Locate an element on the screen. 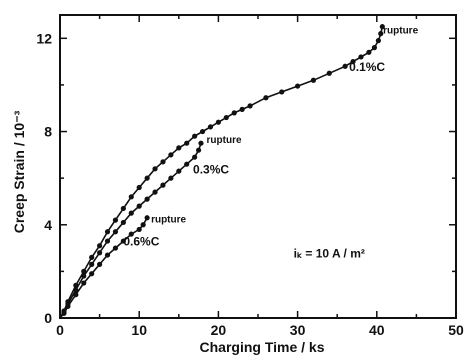 The image size is (476, 360). y-tick-label: 8 is located at coordinates (48, 132).